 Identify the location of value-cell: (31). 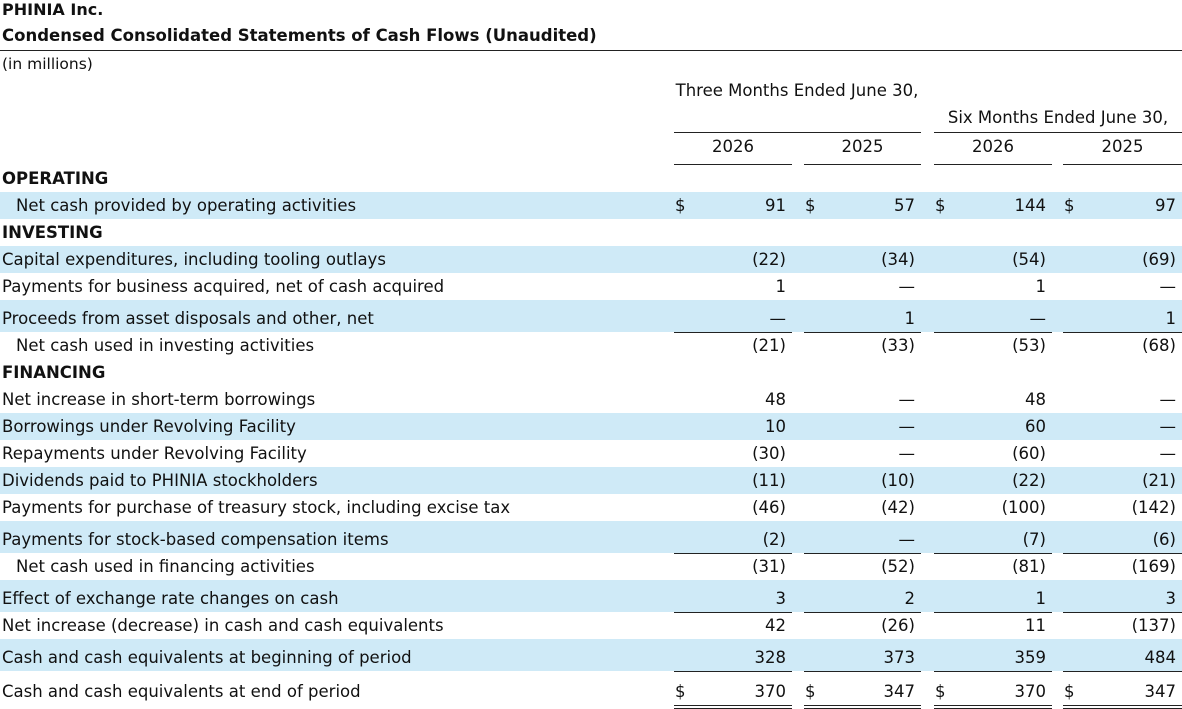
(769, 566).